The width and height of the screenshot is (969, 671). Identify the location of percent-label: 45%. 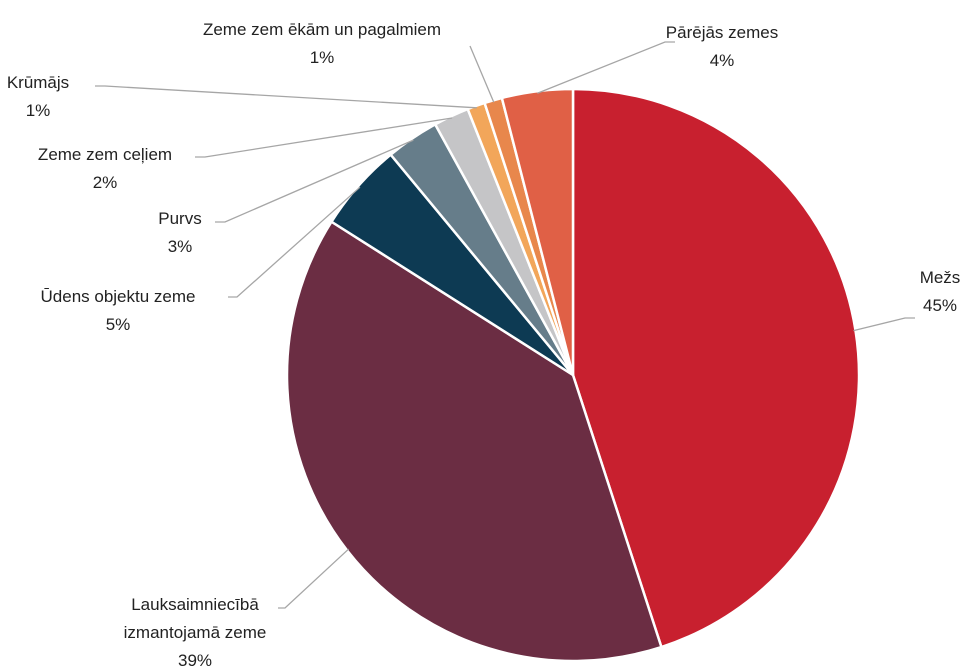
(940, 305).